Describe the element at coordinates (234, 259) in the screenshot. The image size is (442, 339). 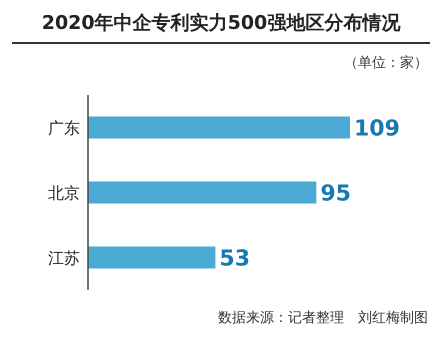
I see `data-label: 53` at that location.